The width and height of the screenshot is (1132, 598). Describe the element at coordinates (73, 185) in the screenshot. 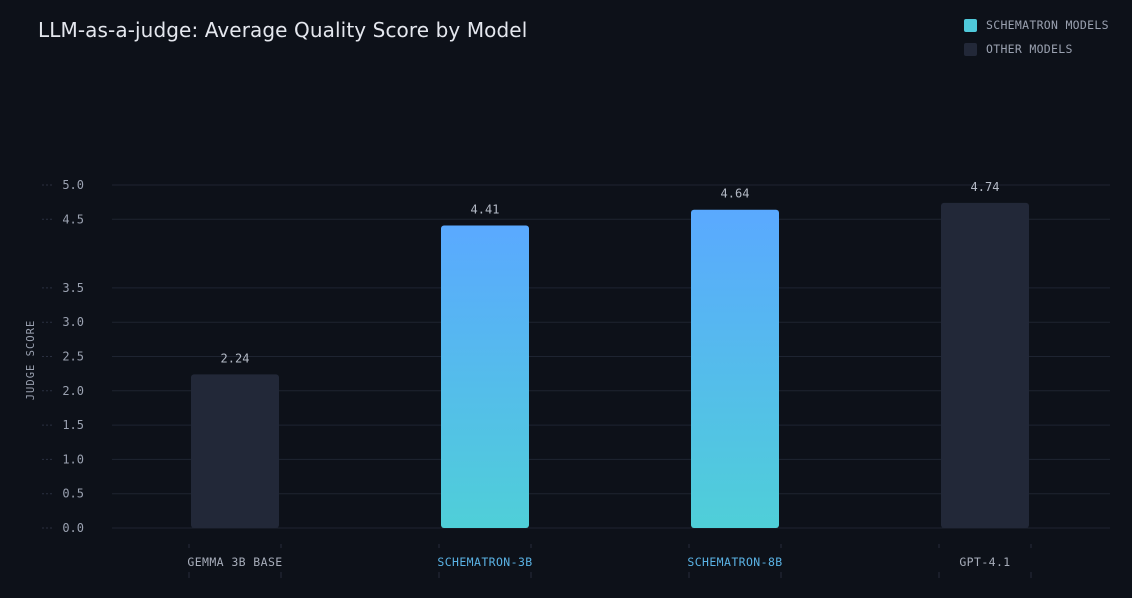

I see `y-tick-label: 5.0` at that location.